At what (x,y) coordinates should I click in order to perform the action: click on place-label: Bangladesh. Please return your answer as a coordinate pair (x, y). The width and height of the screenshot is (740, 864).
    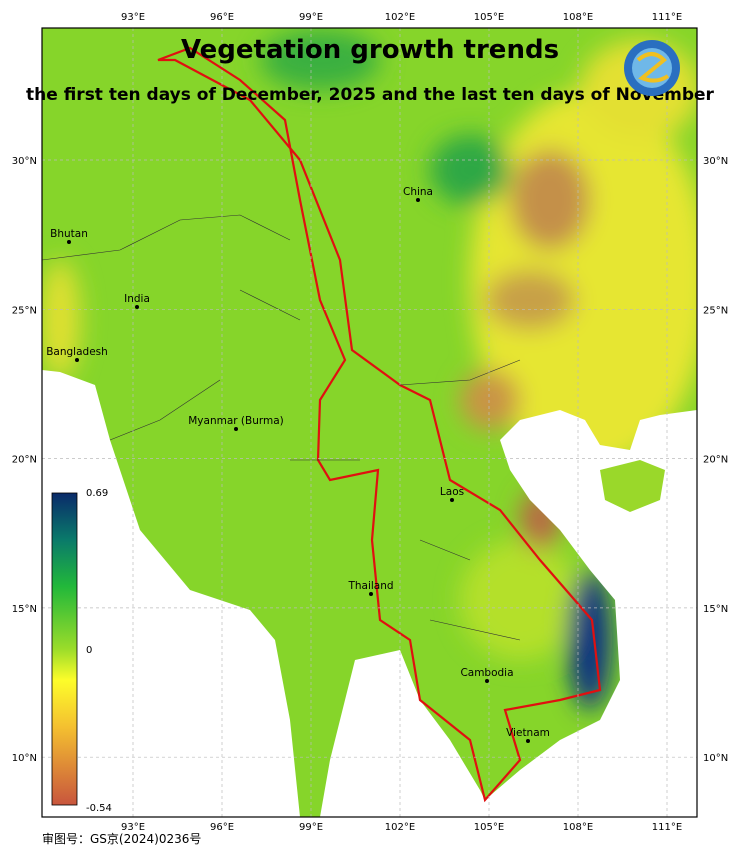
    Looking at the image, I should click on (77, 352).